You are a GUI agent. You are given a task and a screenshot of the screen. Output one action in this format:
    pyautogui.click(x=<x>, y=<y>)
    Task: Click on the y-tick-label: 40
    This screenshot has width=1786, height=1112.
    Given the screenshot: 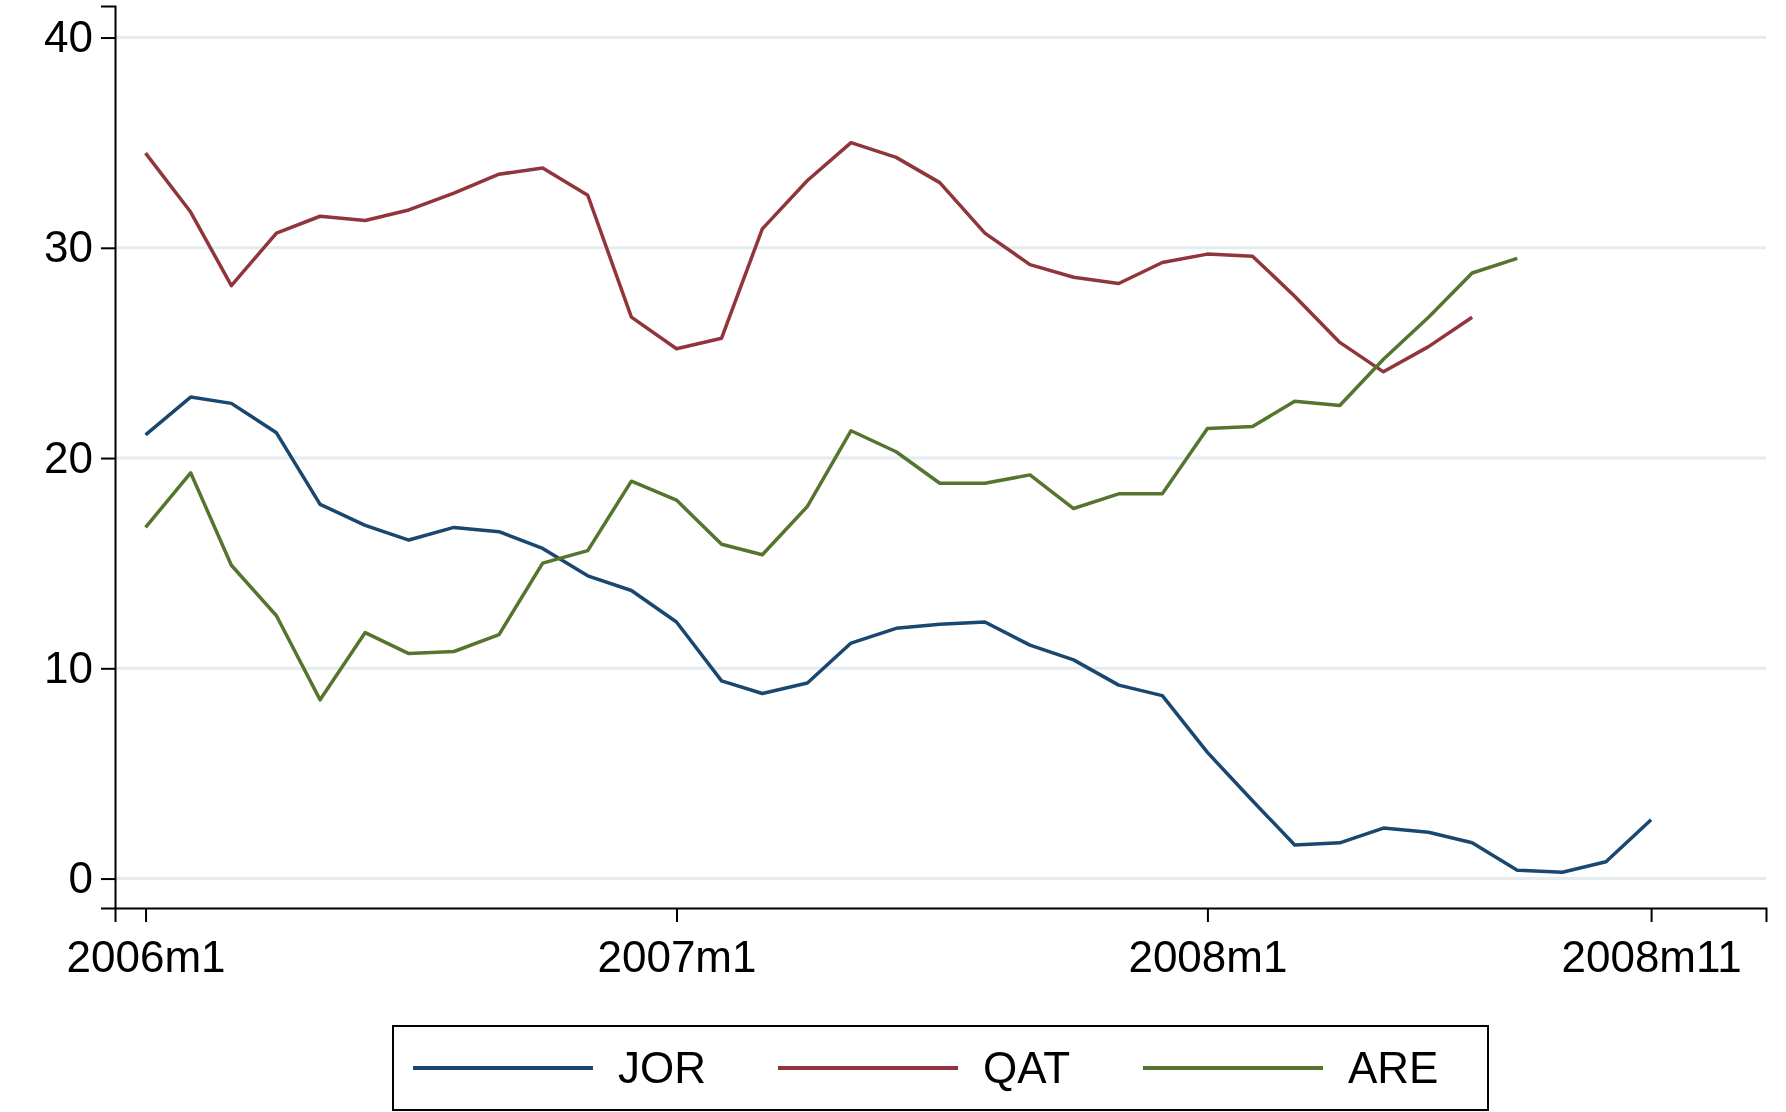 What is the action you would take?
    pyautogui.click(x=68, y=37)
    